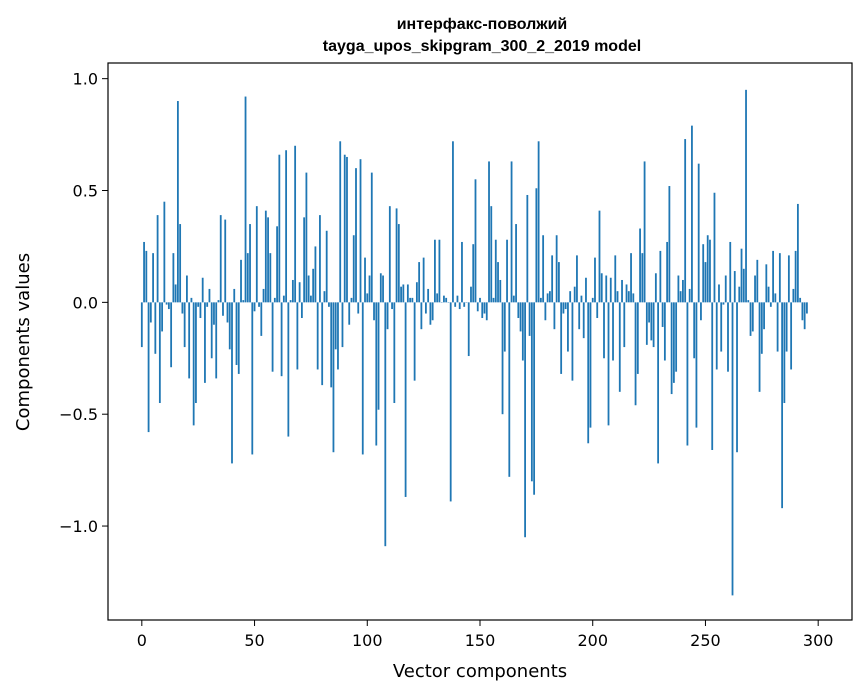 The height and width of the screenshot is (696, 867). What do you see at coordinates (254, 640) in the screenshot?
I see `x-tick-label: 50` at bounding box center [254, 640].